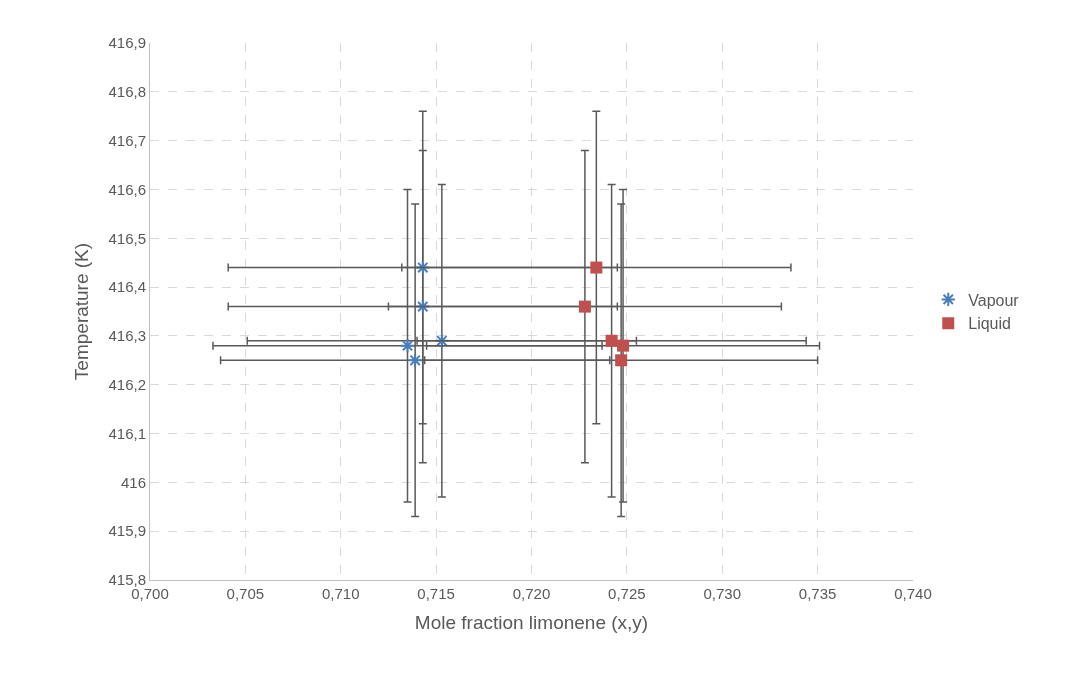  I want to click on y-tick-label: 415,9, so click(127, 531).